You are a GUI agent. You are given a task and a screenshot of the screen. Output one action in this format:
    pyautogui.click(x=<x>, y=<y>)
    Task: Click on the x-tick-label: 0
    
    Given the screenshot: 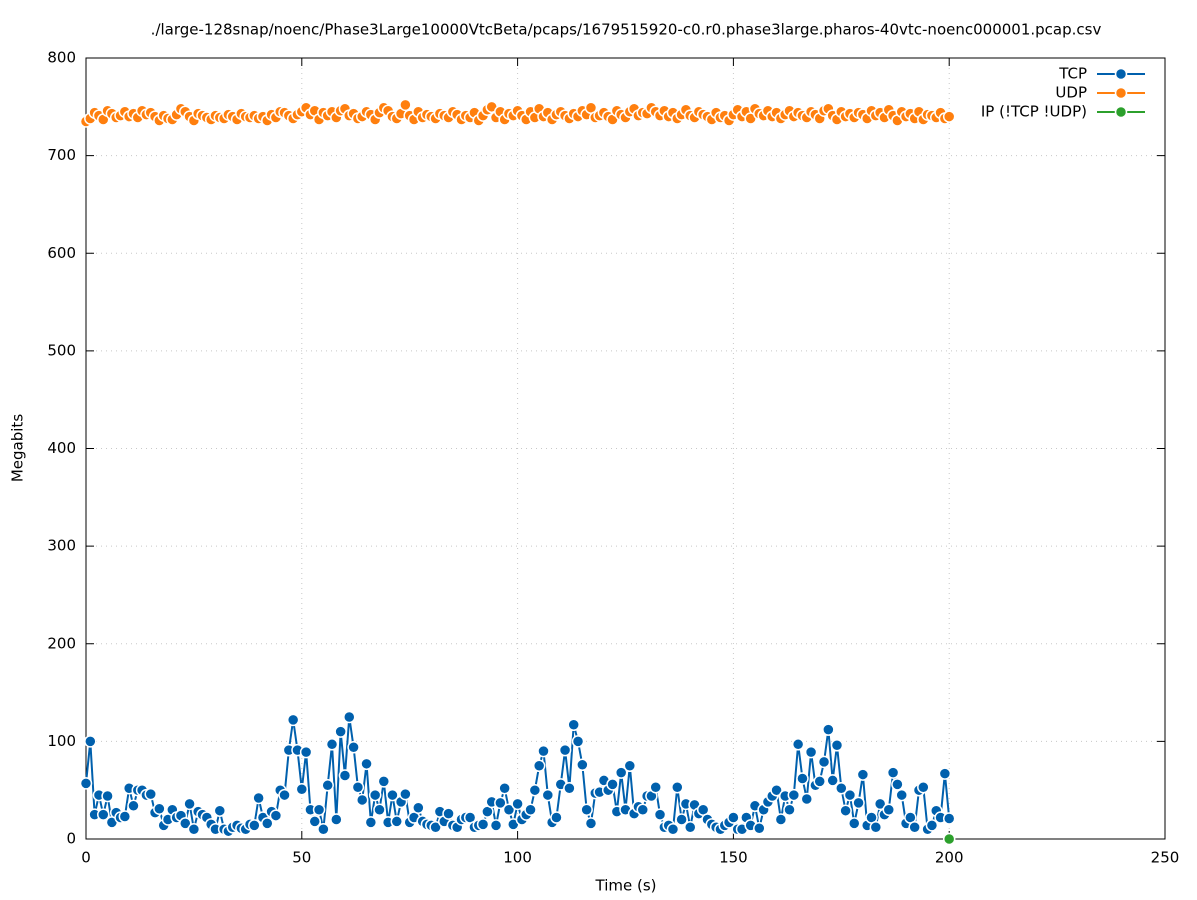 What is the action you would take?
    pyautogui.click(x=86, y=858)
    